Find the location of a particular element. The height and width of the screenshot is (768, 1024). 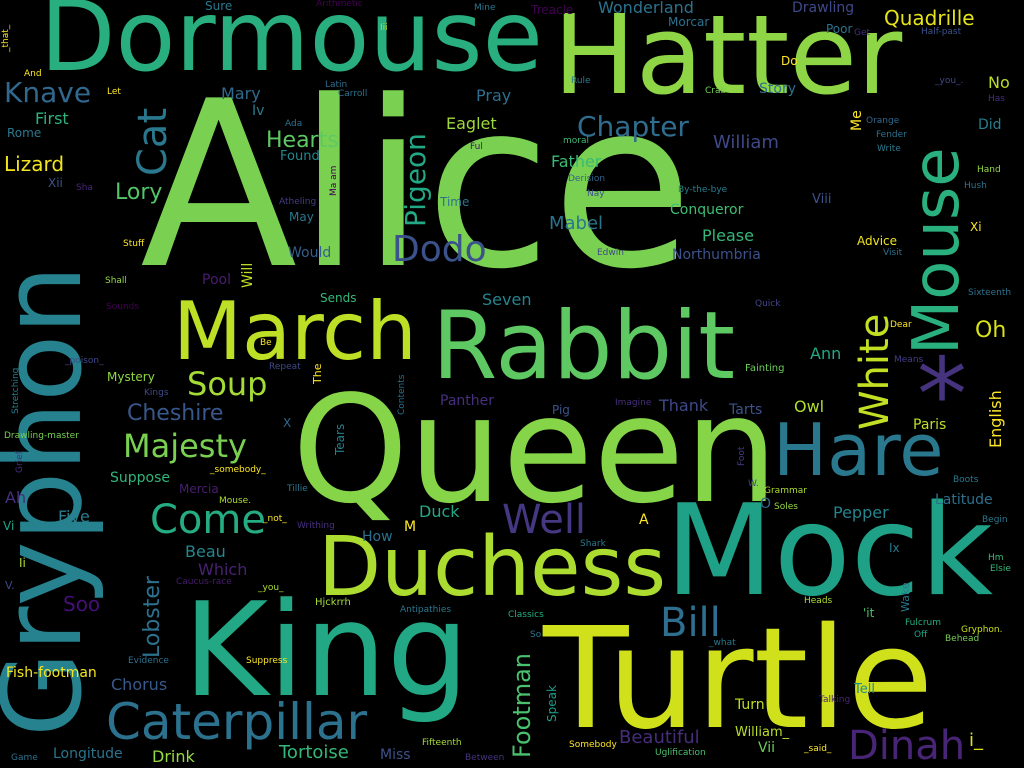

word-treacle: Treacle is located at coordinates (552, 10).